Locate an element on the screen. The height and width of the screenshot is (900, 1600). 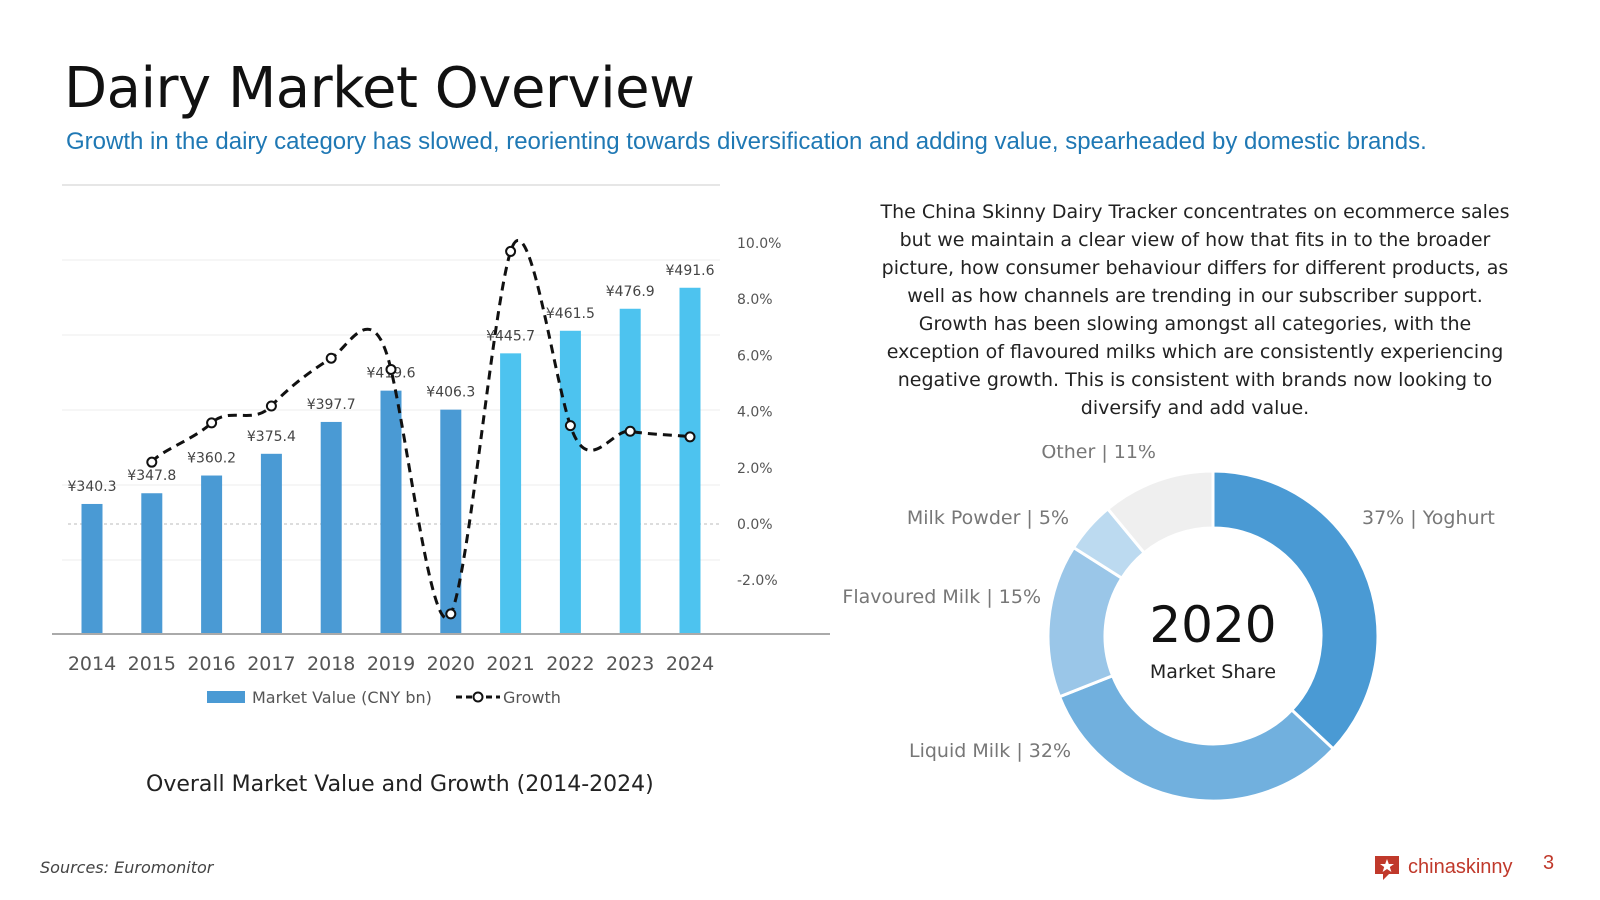
bar-2017 is located at coordinates (271, 543).